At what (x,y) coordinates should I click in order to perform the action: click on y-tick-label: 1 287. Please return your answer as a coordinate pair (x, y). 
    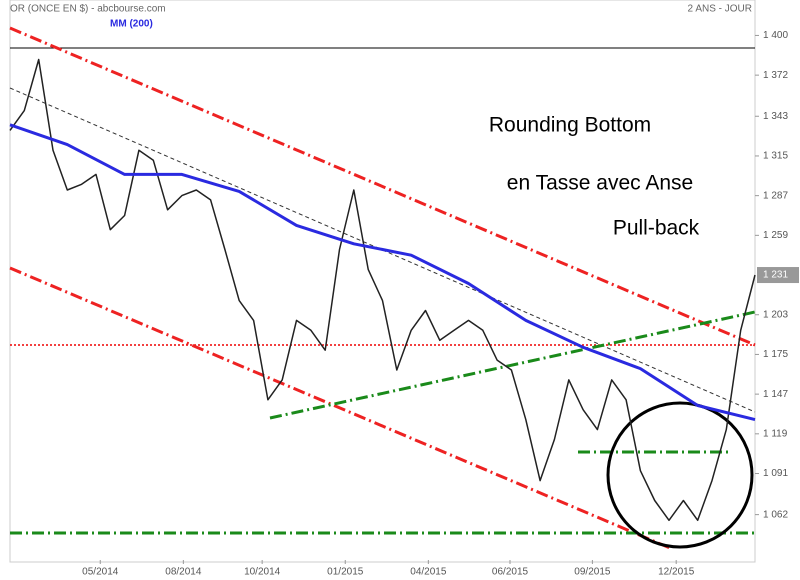
    Looking at the image, I should click on (775, 195).